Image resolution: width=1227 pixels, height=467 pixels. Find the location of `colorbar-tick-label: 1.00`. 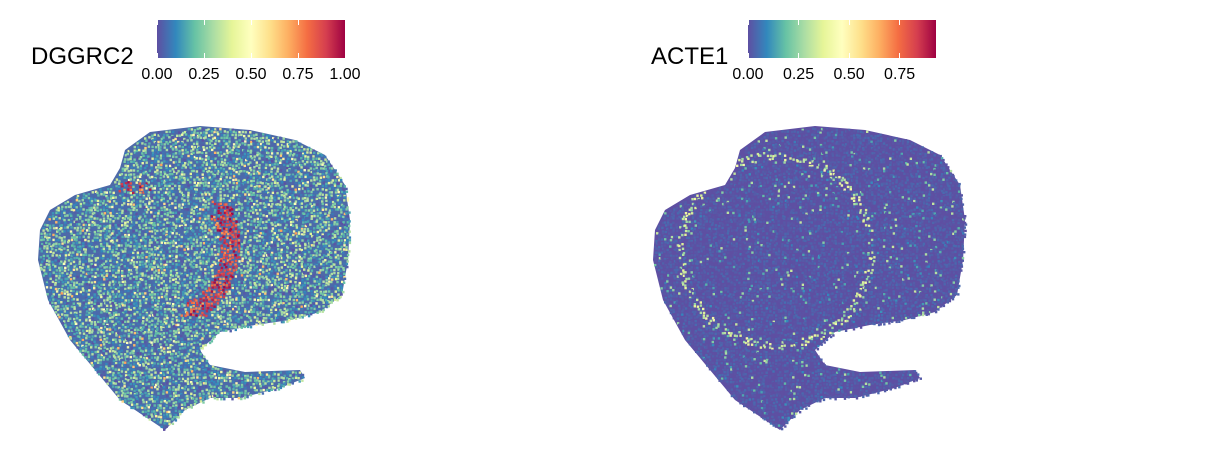

colorbar-tick-label: 1.00 is located at coordinates (345, 74).